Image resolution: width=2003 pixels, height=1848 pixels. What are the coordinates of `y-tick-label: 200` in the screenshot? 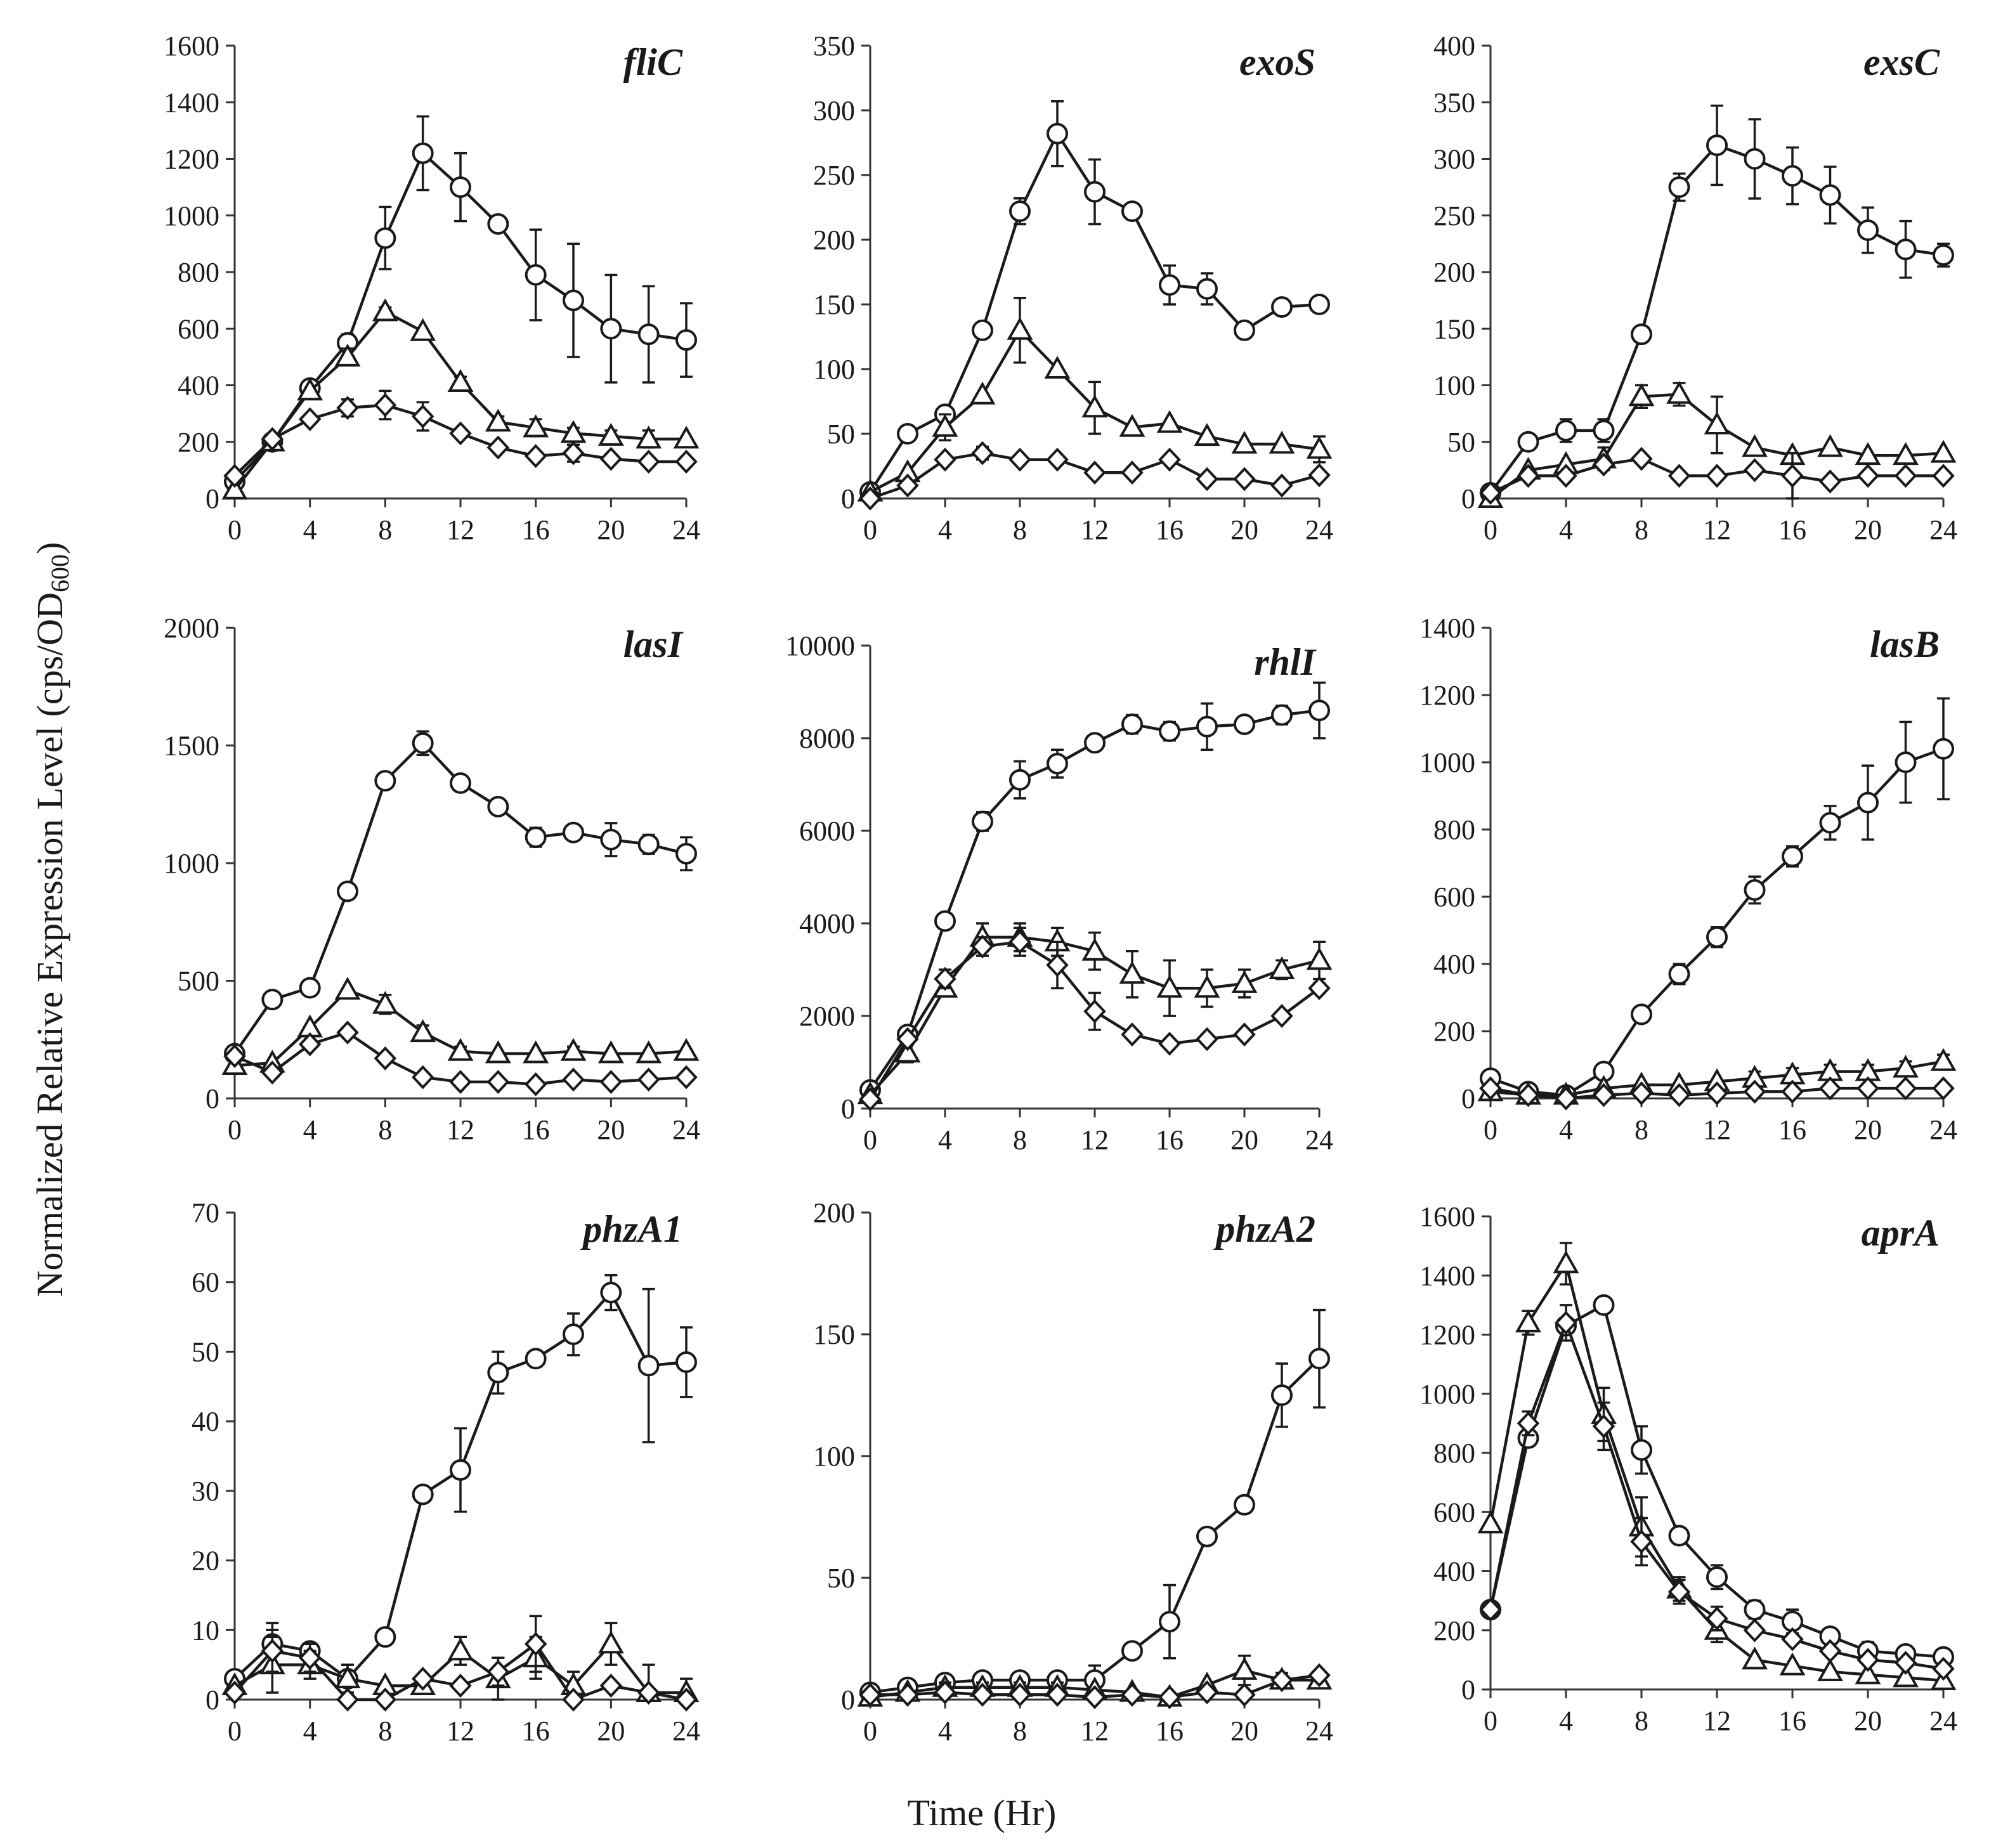 It's located at (1454, 1631).